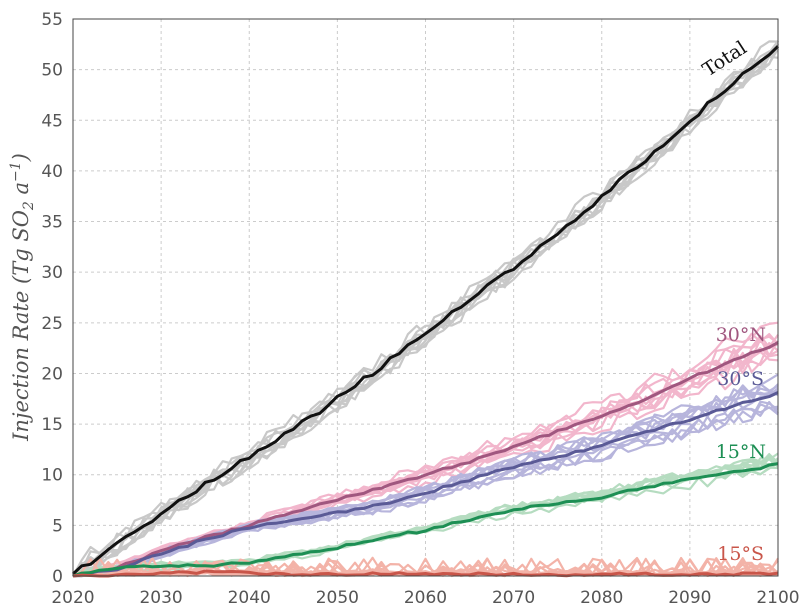 The image size is (803, 614). Describe the element at coordinates (52, 425) in the screenshot. I see `y-tick-label: 15` at that location.